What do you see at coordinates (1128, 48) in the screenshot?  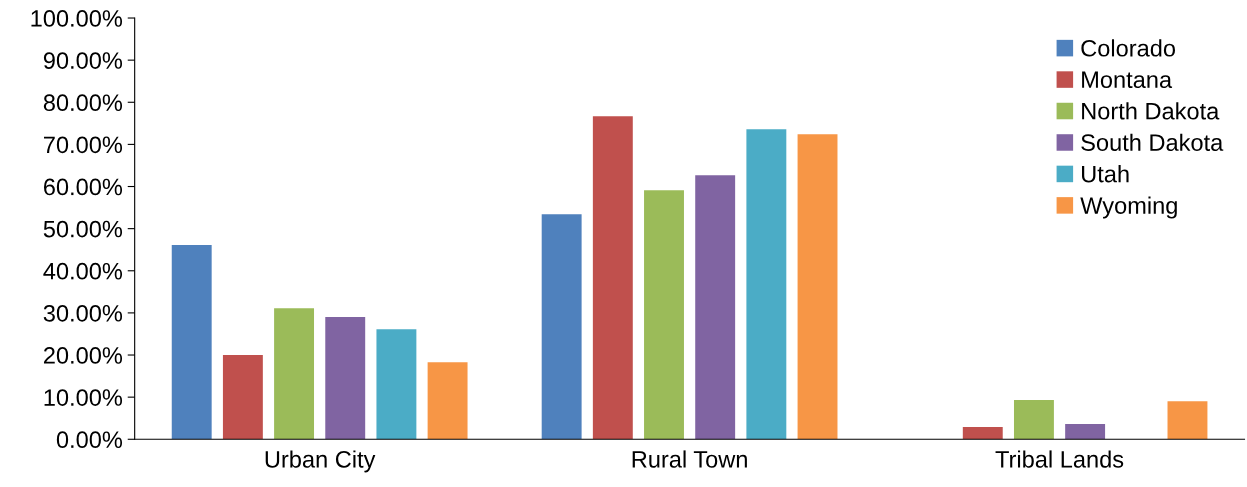 I see `legend-label: Colorado` at bounding box center [1128, 48].